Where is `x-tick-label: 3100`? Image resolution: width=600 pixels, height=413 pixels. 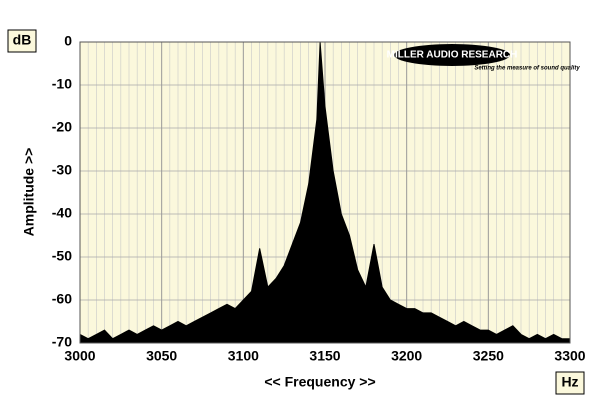
x-tick-label: 3100 is located at coordinates (243, 356).